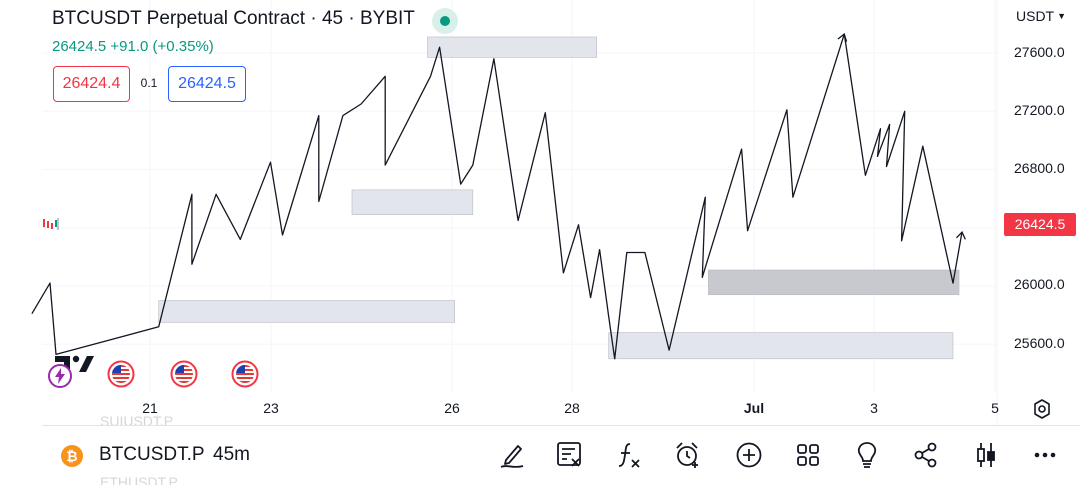  What do you see at coordinates (572, 408) in the screenshot?
I see `x-tick: 28` at bounding box center [572, 408].